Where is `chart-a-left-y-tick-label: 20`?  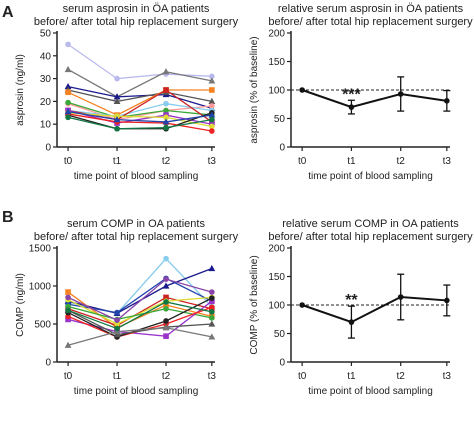
chart-a-left-y-tick-label: 20 is located at coordinates (46, 102).